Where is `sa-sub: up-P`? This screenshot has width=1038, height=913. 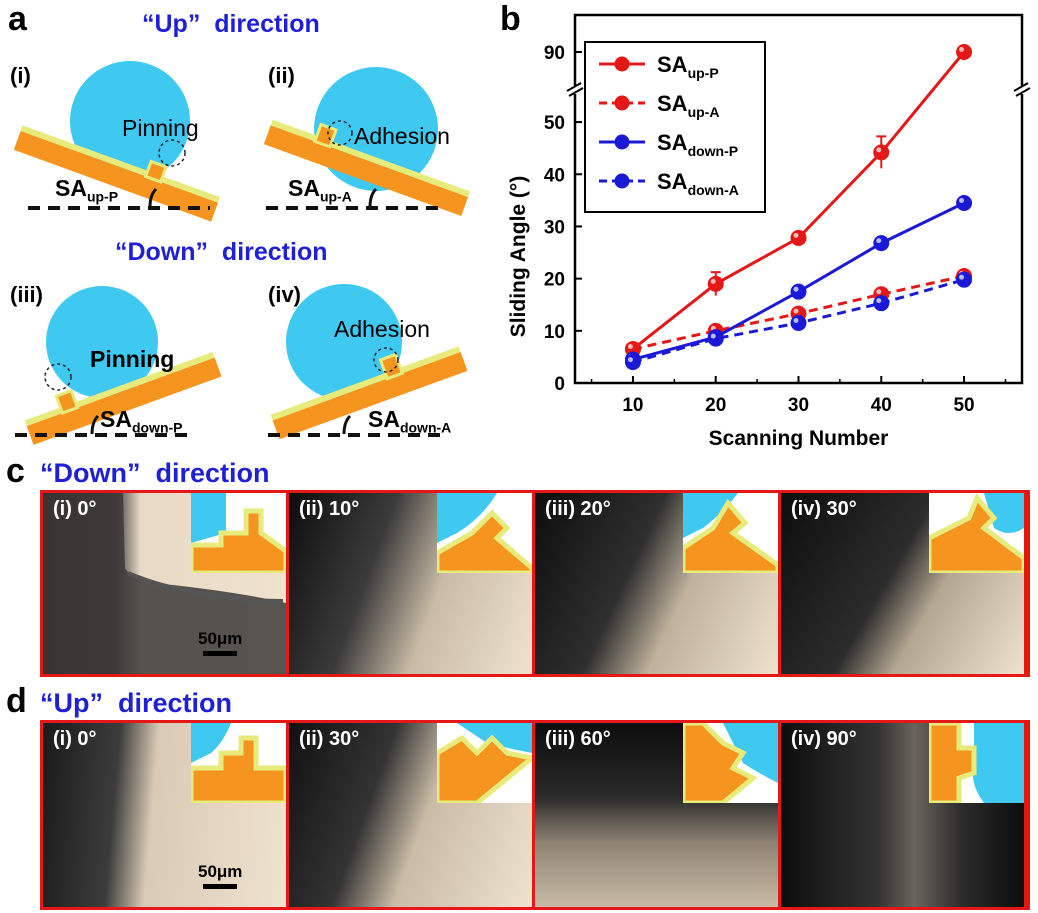
sa-sub: up-P is located at coordinates (102, 196).